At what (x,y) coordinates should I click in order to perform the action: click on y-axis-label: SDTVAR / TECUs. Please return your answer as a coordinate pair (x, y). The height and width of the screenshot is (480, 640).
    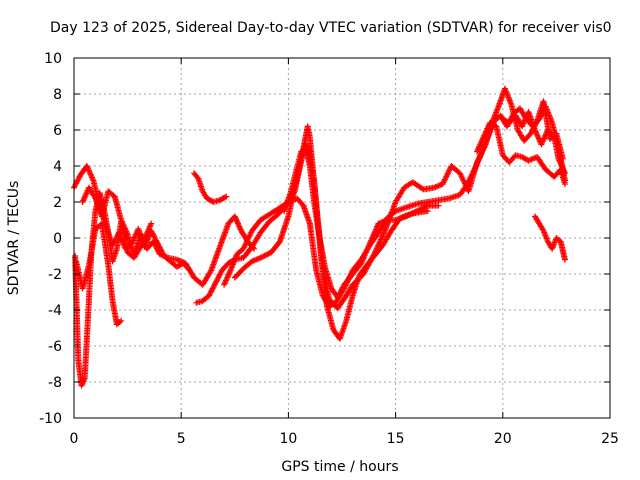
    Looking at the image, I should click on (14, 238).